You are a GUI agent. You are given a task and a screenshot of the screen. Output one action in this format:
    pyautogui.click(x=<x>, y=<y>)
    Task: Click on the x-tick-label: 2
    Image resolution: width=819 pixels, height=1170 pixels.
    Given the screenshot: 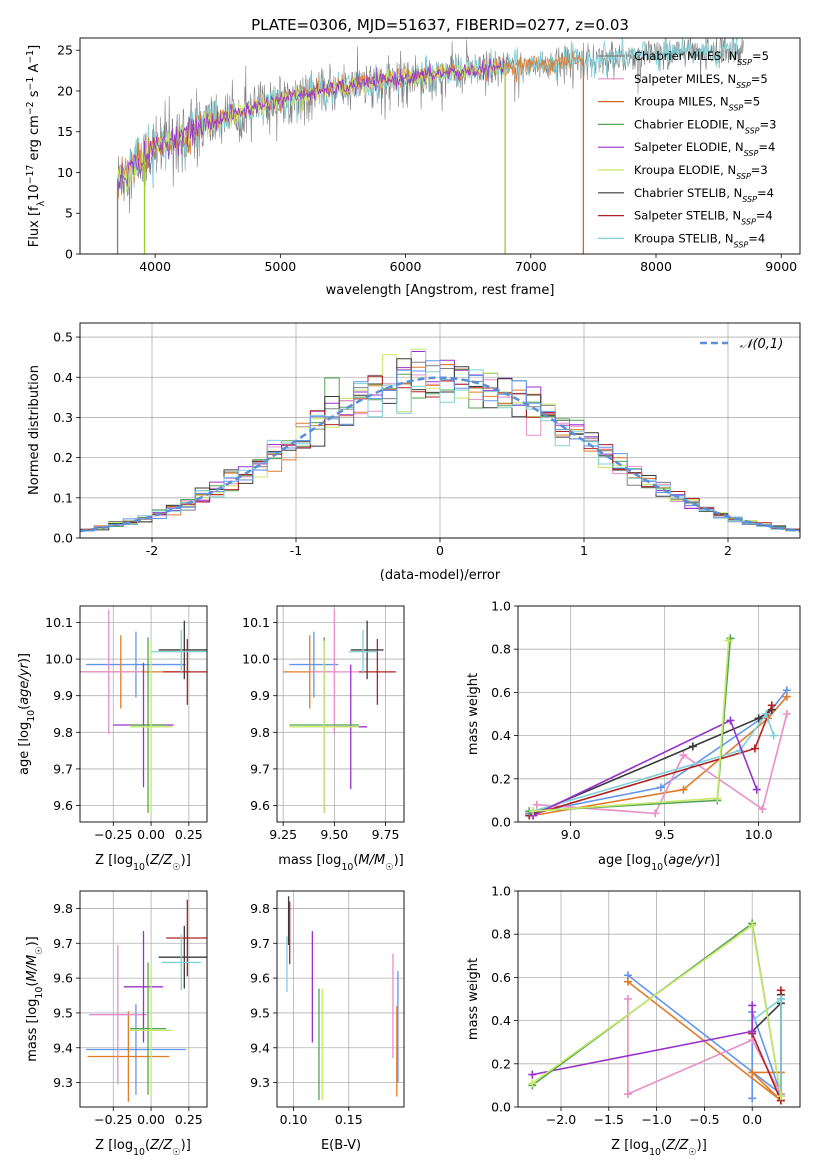 What is the action you would take?
    pyautogui.click(x=728, y=550)
    